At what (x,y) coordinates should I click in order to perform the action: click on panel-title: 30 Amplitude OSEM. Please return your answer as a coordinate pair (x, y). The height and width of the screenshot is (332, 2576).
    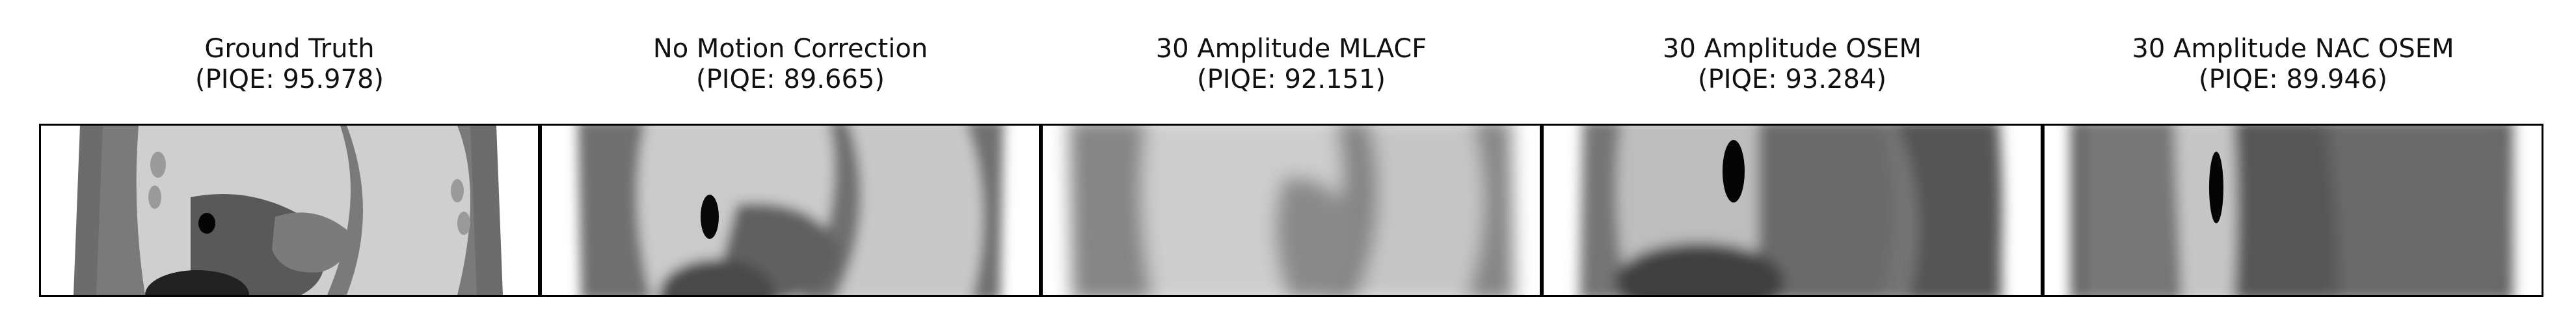
    Looking at the image, I should click on (1792, 49).